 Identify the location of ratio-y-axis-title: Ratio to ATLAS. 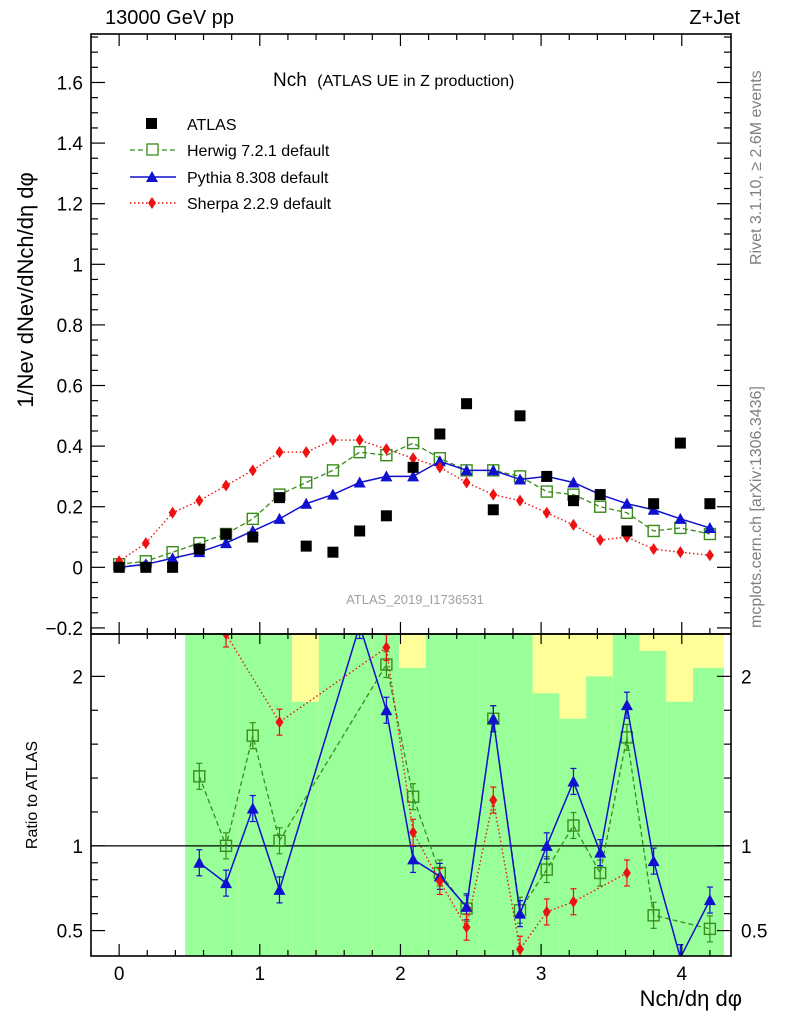
(32, 795).